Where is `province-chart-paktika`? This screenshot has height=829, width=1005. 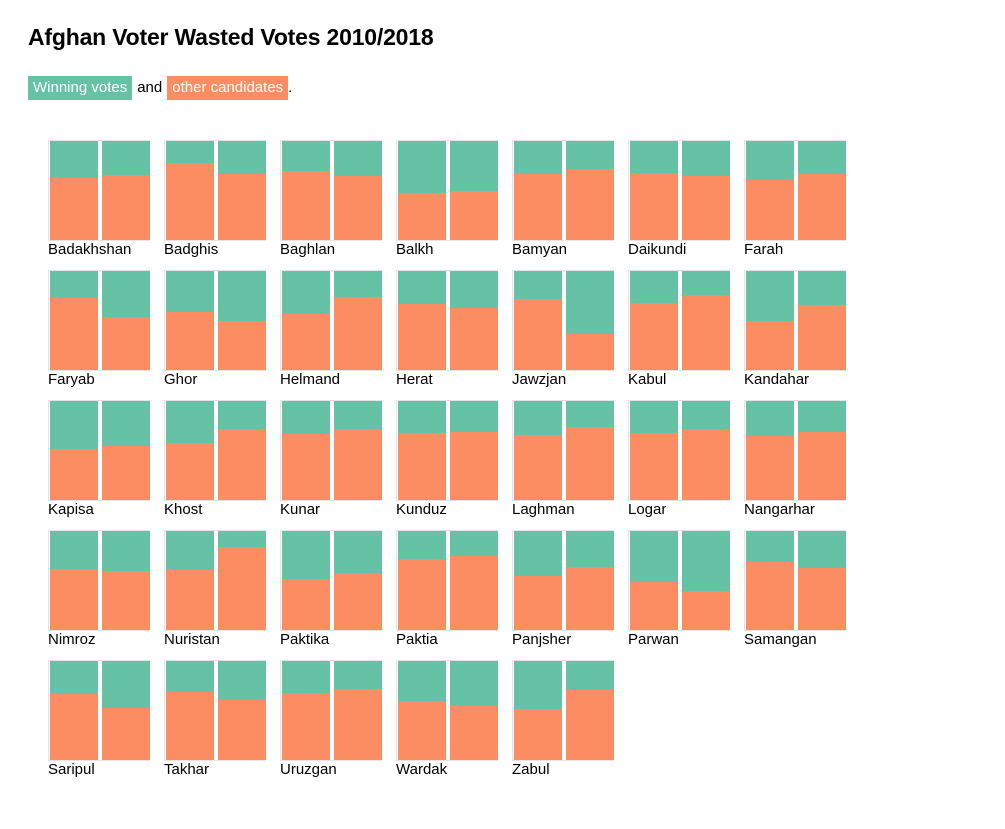
province-chart-paktika is located at coordinates (331, 580).